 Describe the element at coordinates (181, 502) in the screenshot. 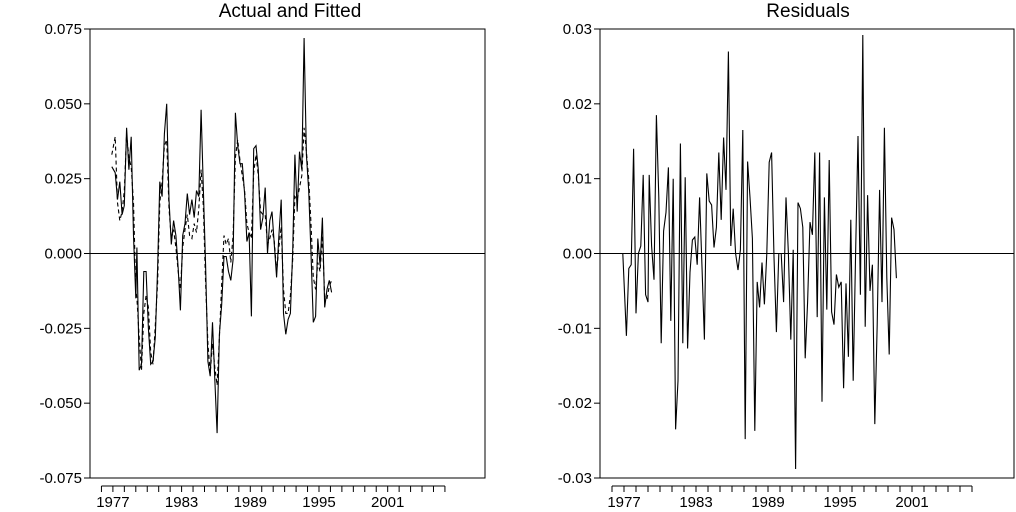

I see `actual-fitted-x-tick-label: 1983` at that location.